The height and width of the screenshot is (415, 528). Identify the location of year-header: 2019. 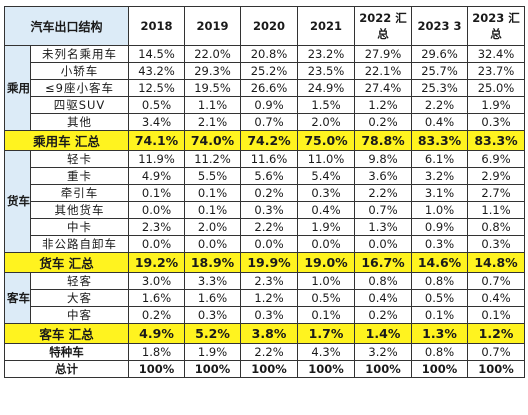
(213, 26).